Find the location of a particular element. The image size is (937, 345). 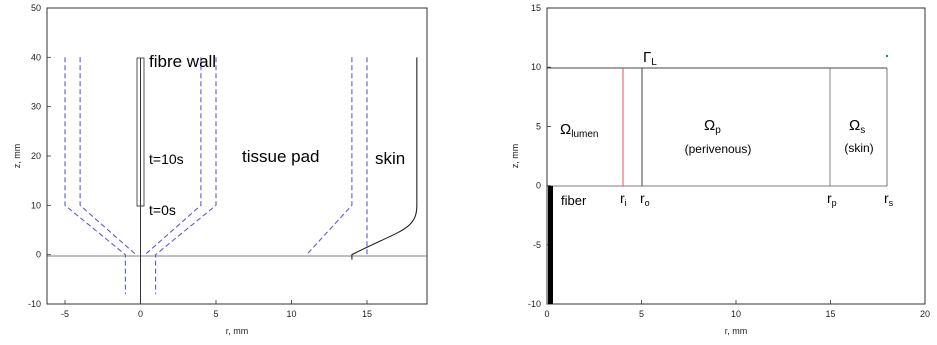

annotation-fibre-wall: fibre wall is located at coordinates (182, 61).